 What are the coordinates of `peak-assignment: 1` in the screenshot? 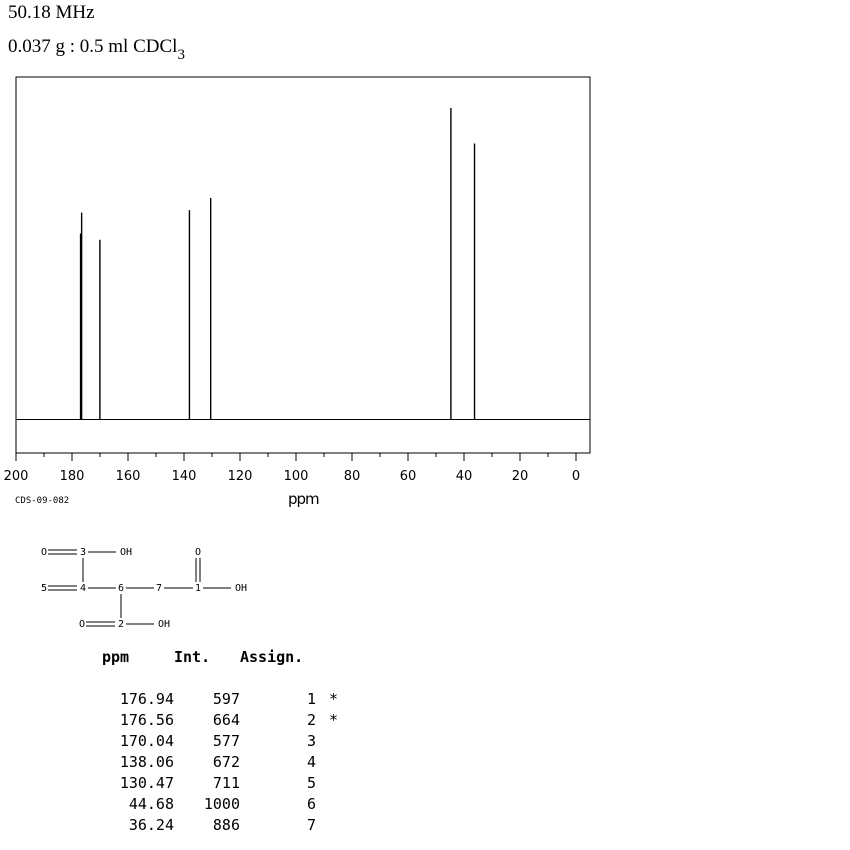 It's located at (311, 698).